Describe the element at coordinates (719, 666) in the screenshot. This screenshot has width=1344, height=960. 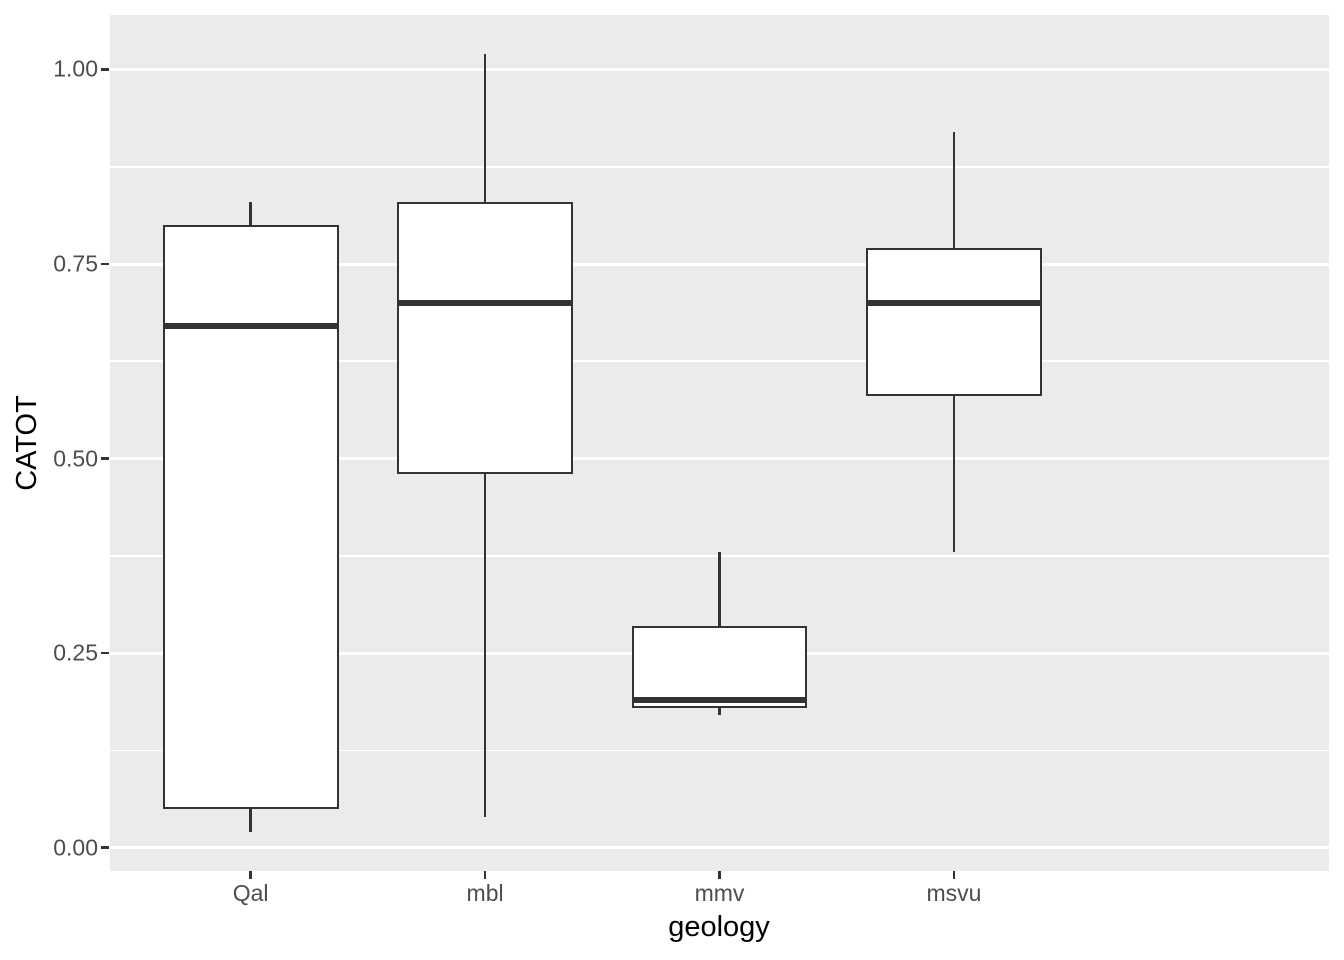
I see `boxplot-box-mmv` at that location.